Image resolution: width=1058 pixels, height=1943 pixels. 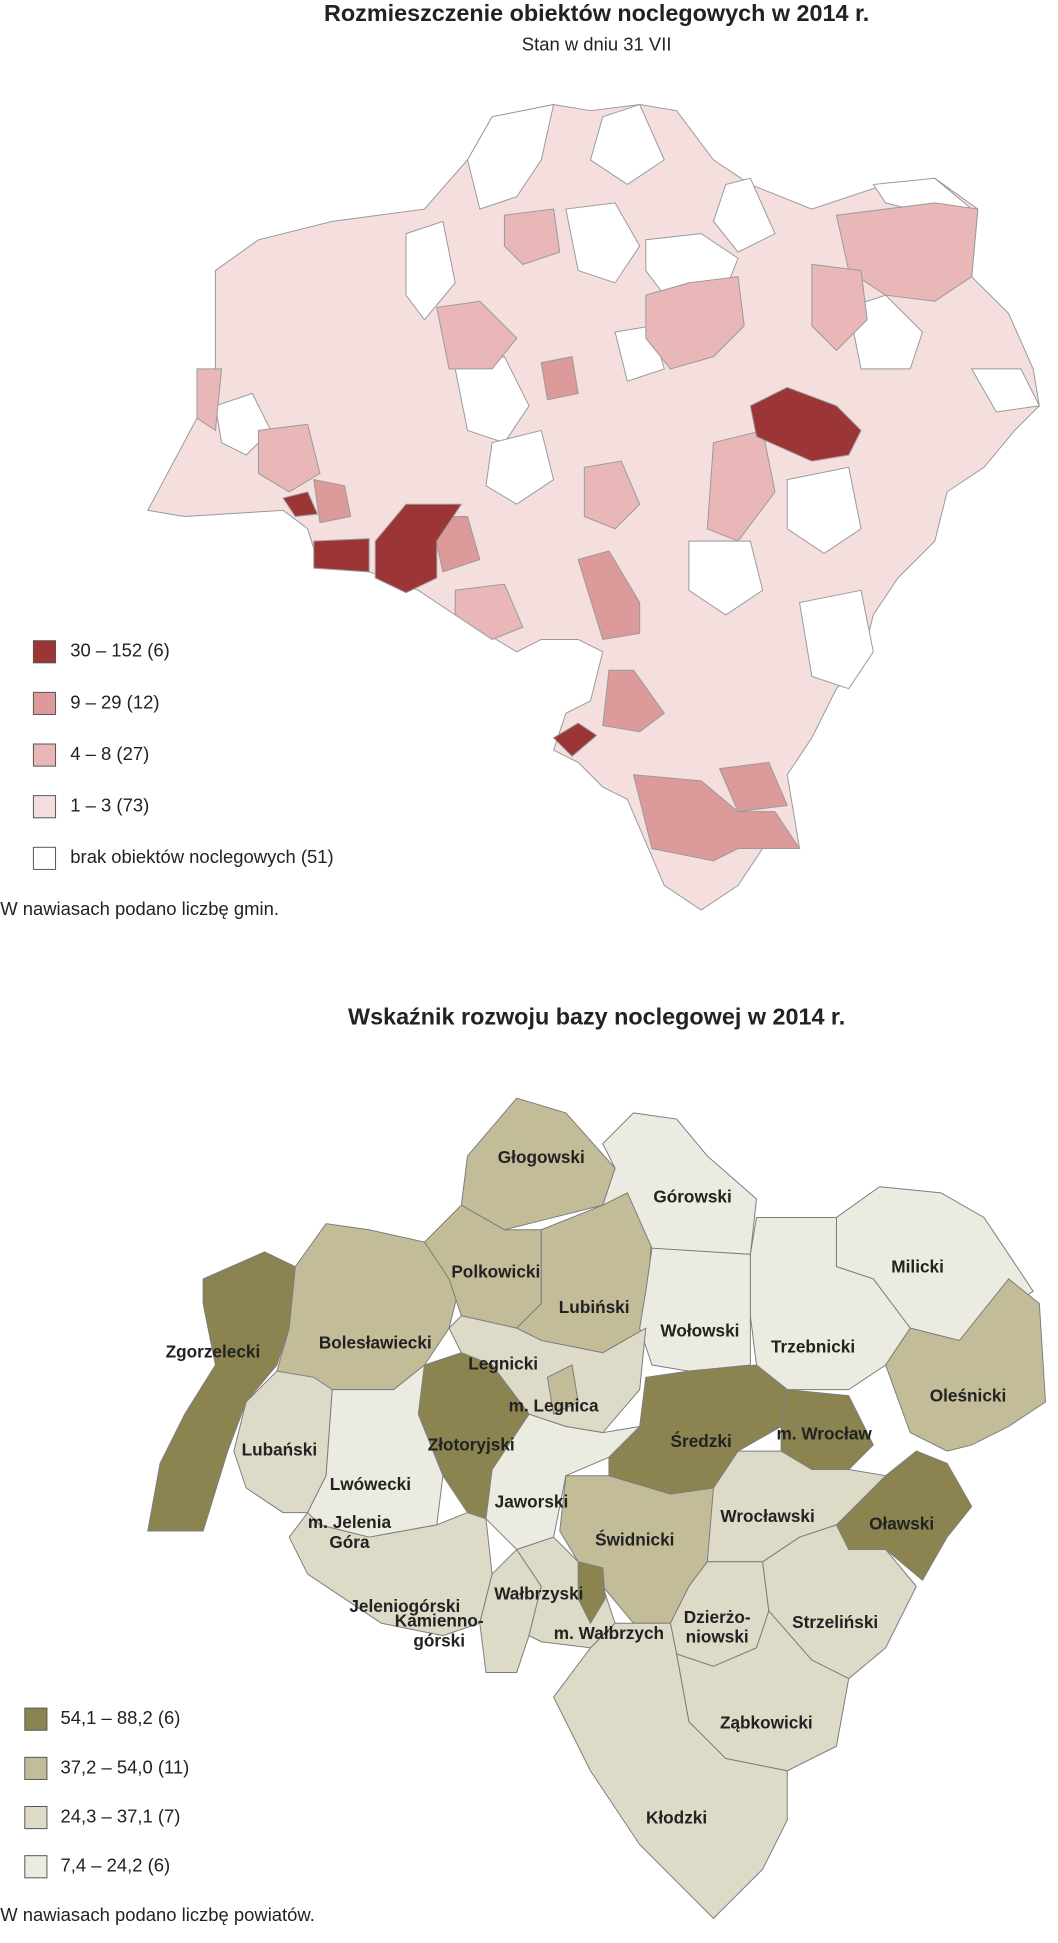 I want to click on region-label: Jaworski, so click(x=532, y=1501).